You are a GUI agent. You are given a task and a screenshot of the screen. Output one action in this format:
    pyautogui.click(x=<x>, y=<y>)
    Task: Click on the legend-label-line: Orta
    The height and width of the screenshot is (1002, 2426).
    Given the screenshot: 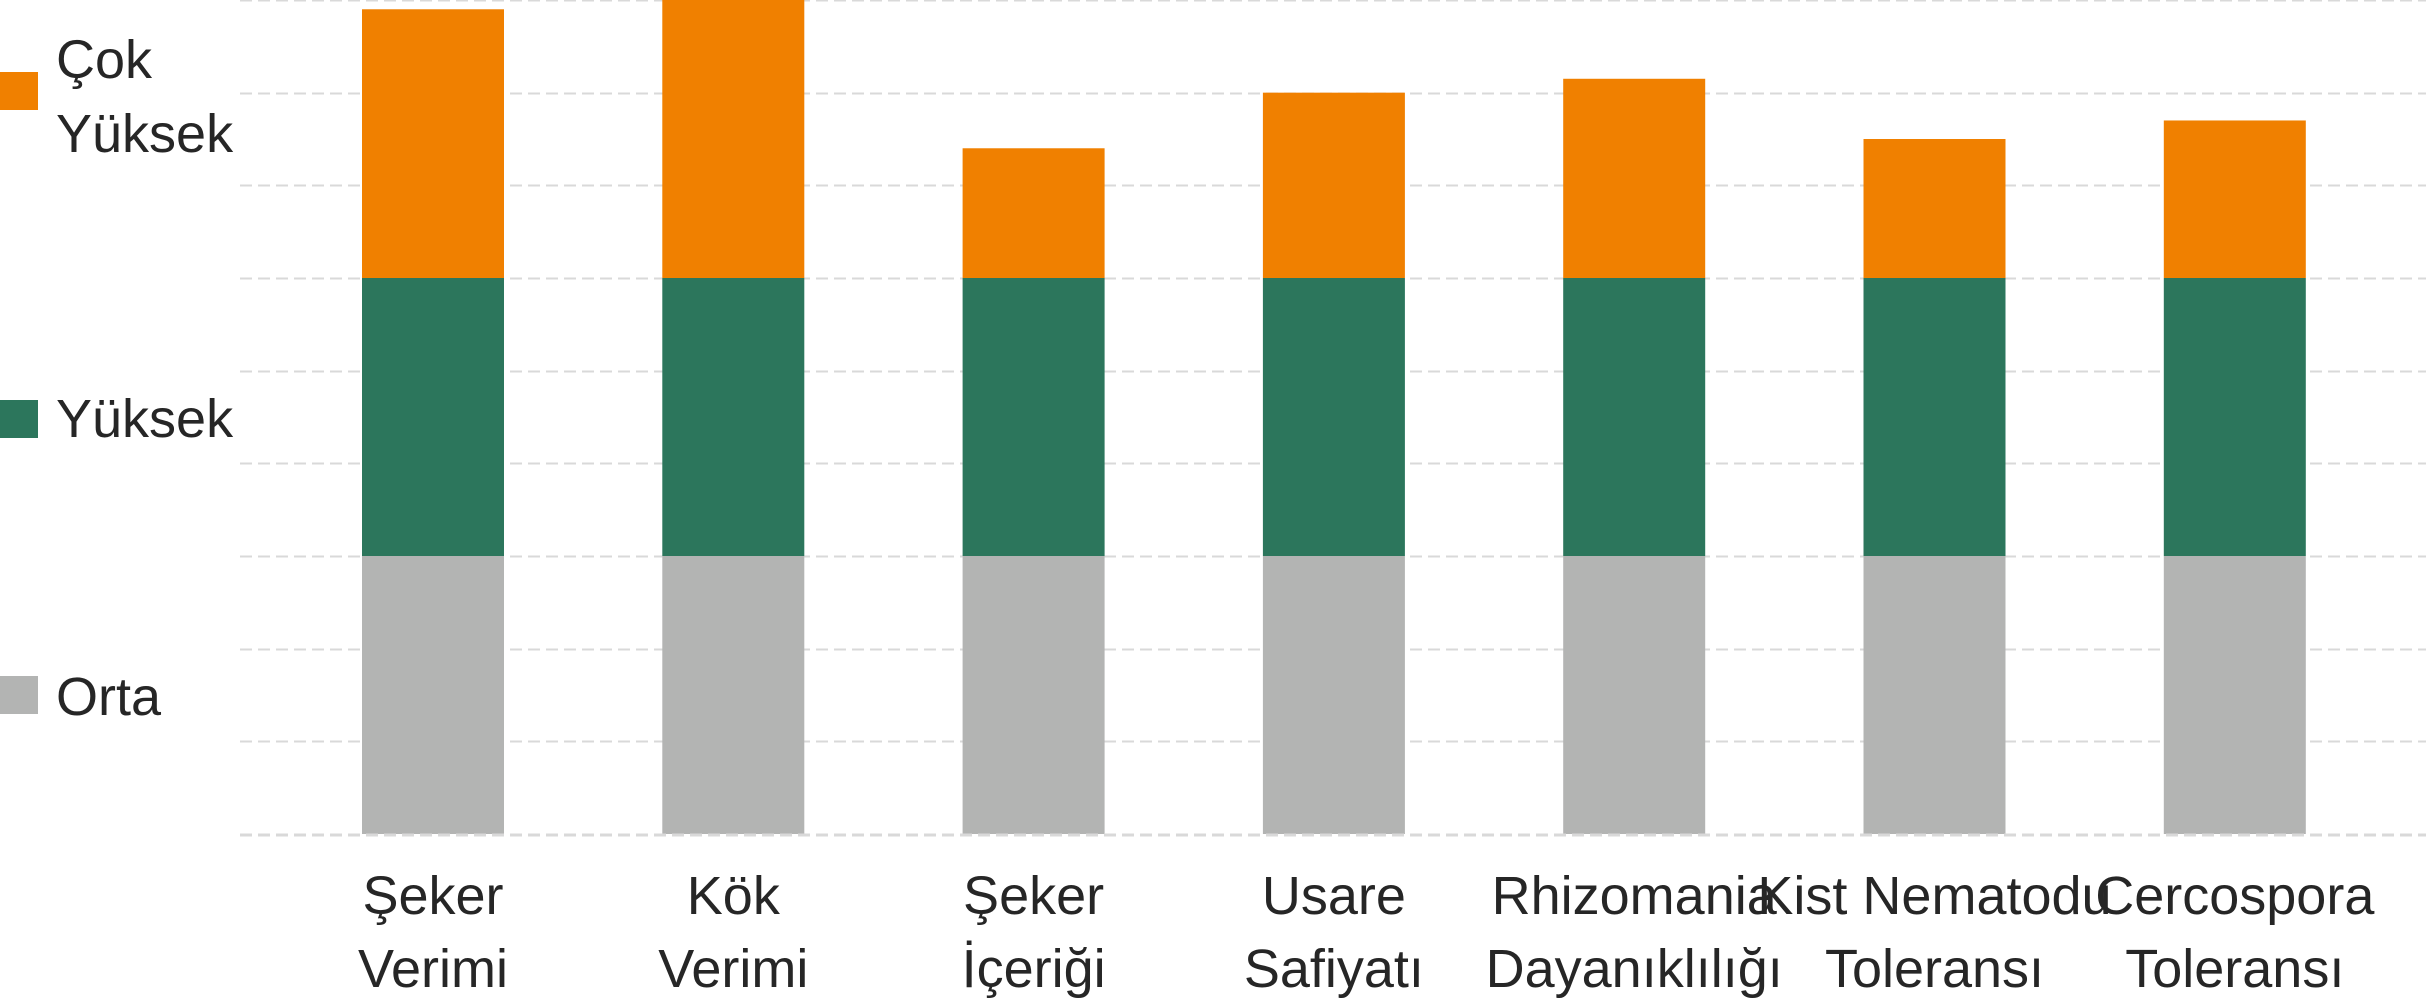 What is the action you would take?
    pyautogui.click(x=109, y=697)
    